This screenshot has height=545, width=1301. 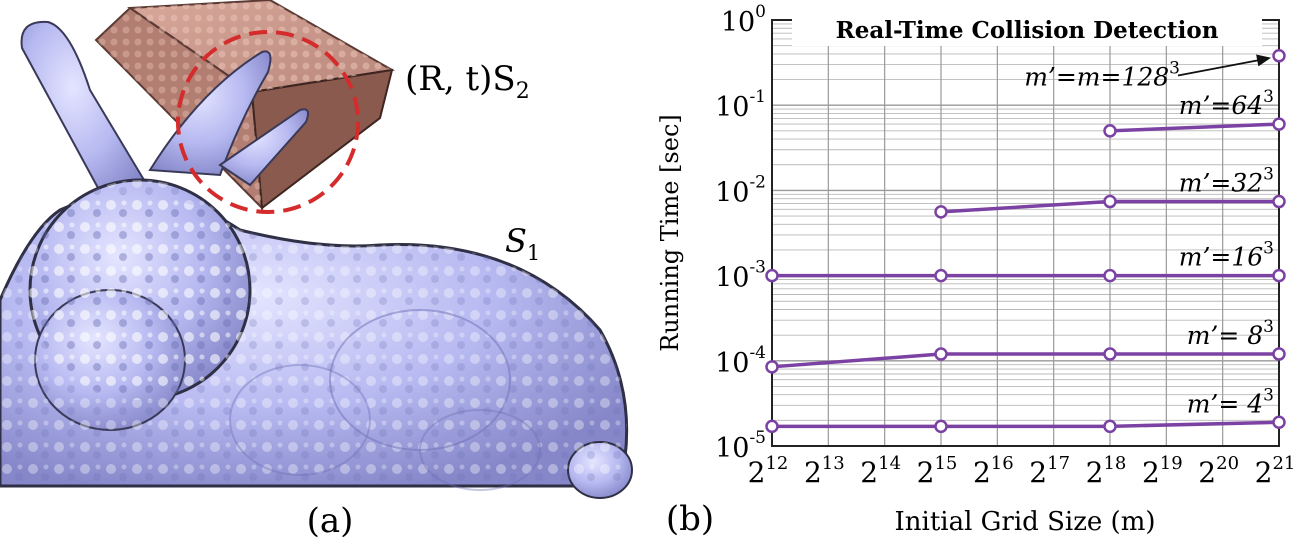 What do you see at coordinates (1275, 471) in the screenshot?
I see `x-tick-label: 221` at bounding box center [1275, 471].